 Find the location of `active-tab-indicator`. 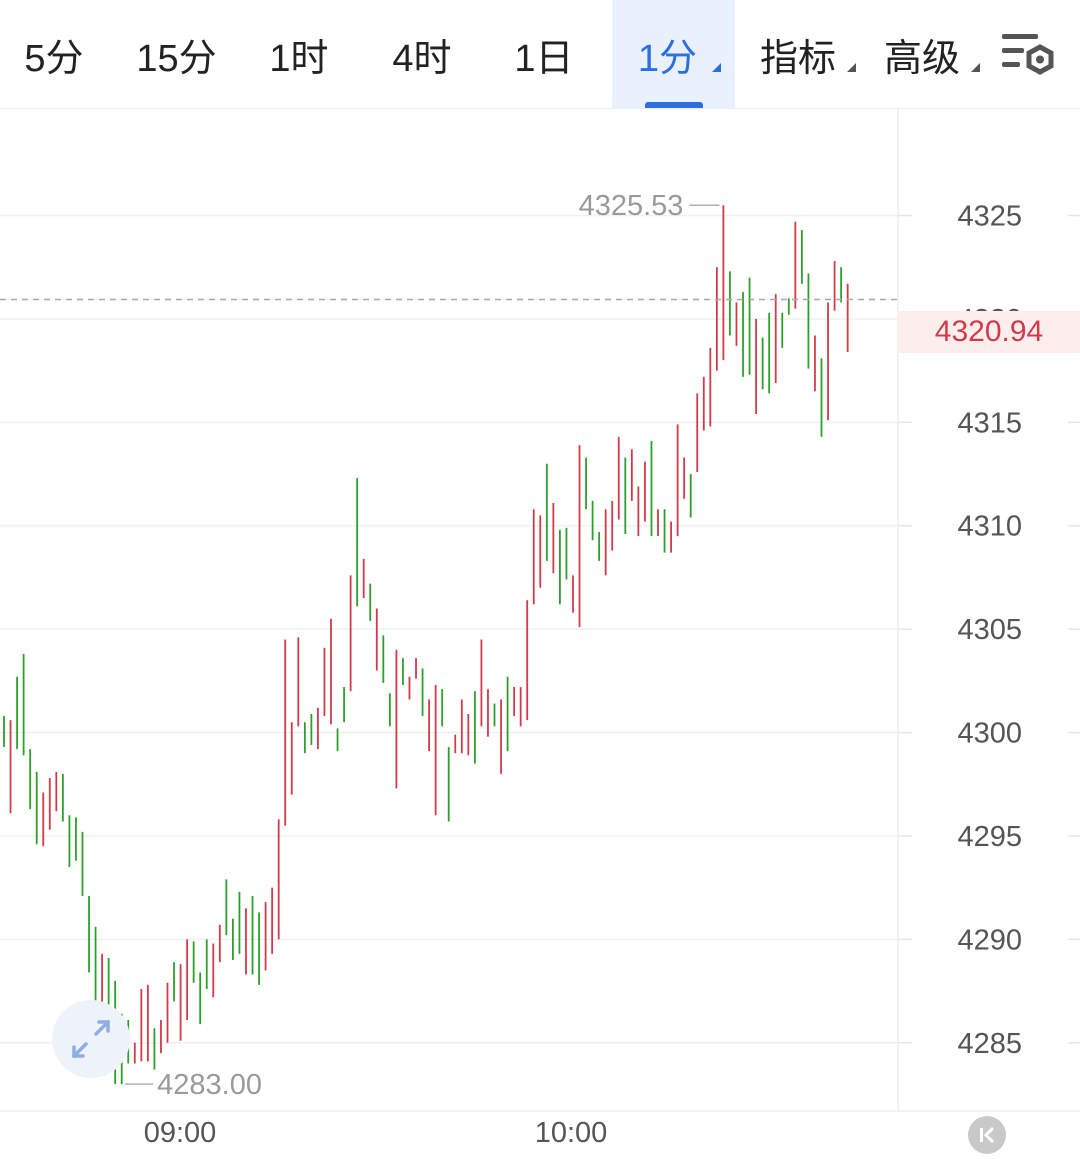

active-tab-indicator is located at coordinates (673, 105).